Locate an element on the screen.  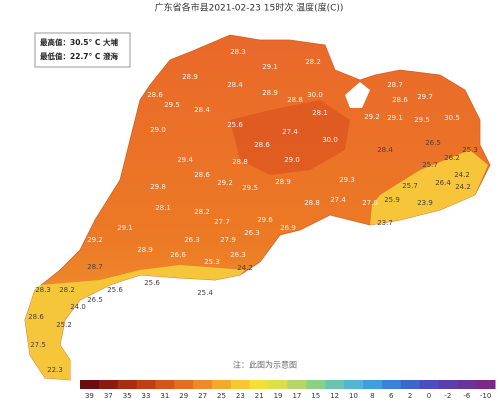
map-value-label: 29.4 is located at coordinates (185, 160).